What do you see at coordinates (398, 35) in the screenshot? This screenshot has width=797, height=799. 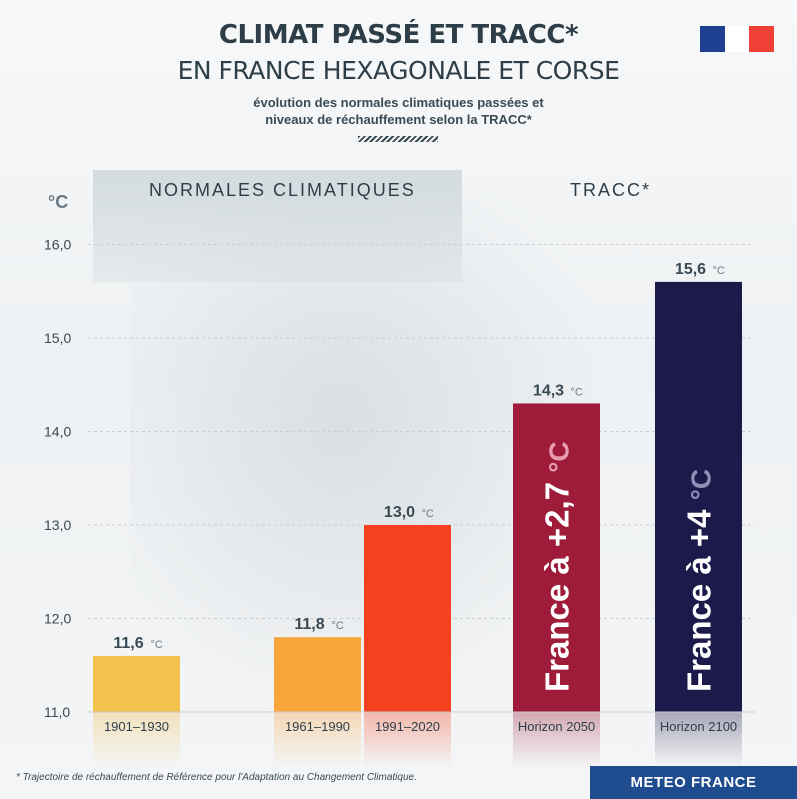 I see `chart-title: CLIMAT PASSÉ ET TRACC*` at bounding box center [398, 35].